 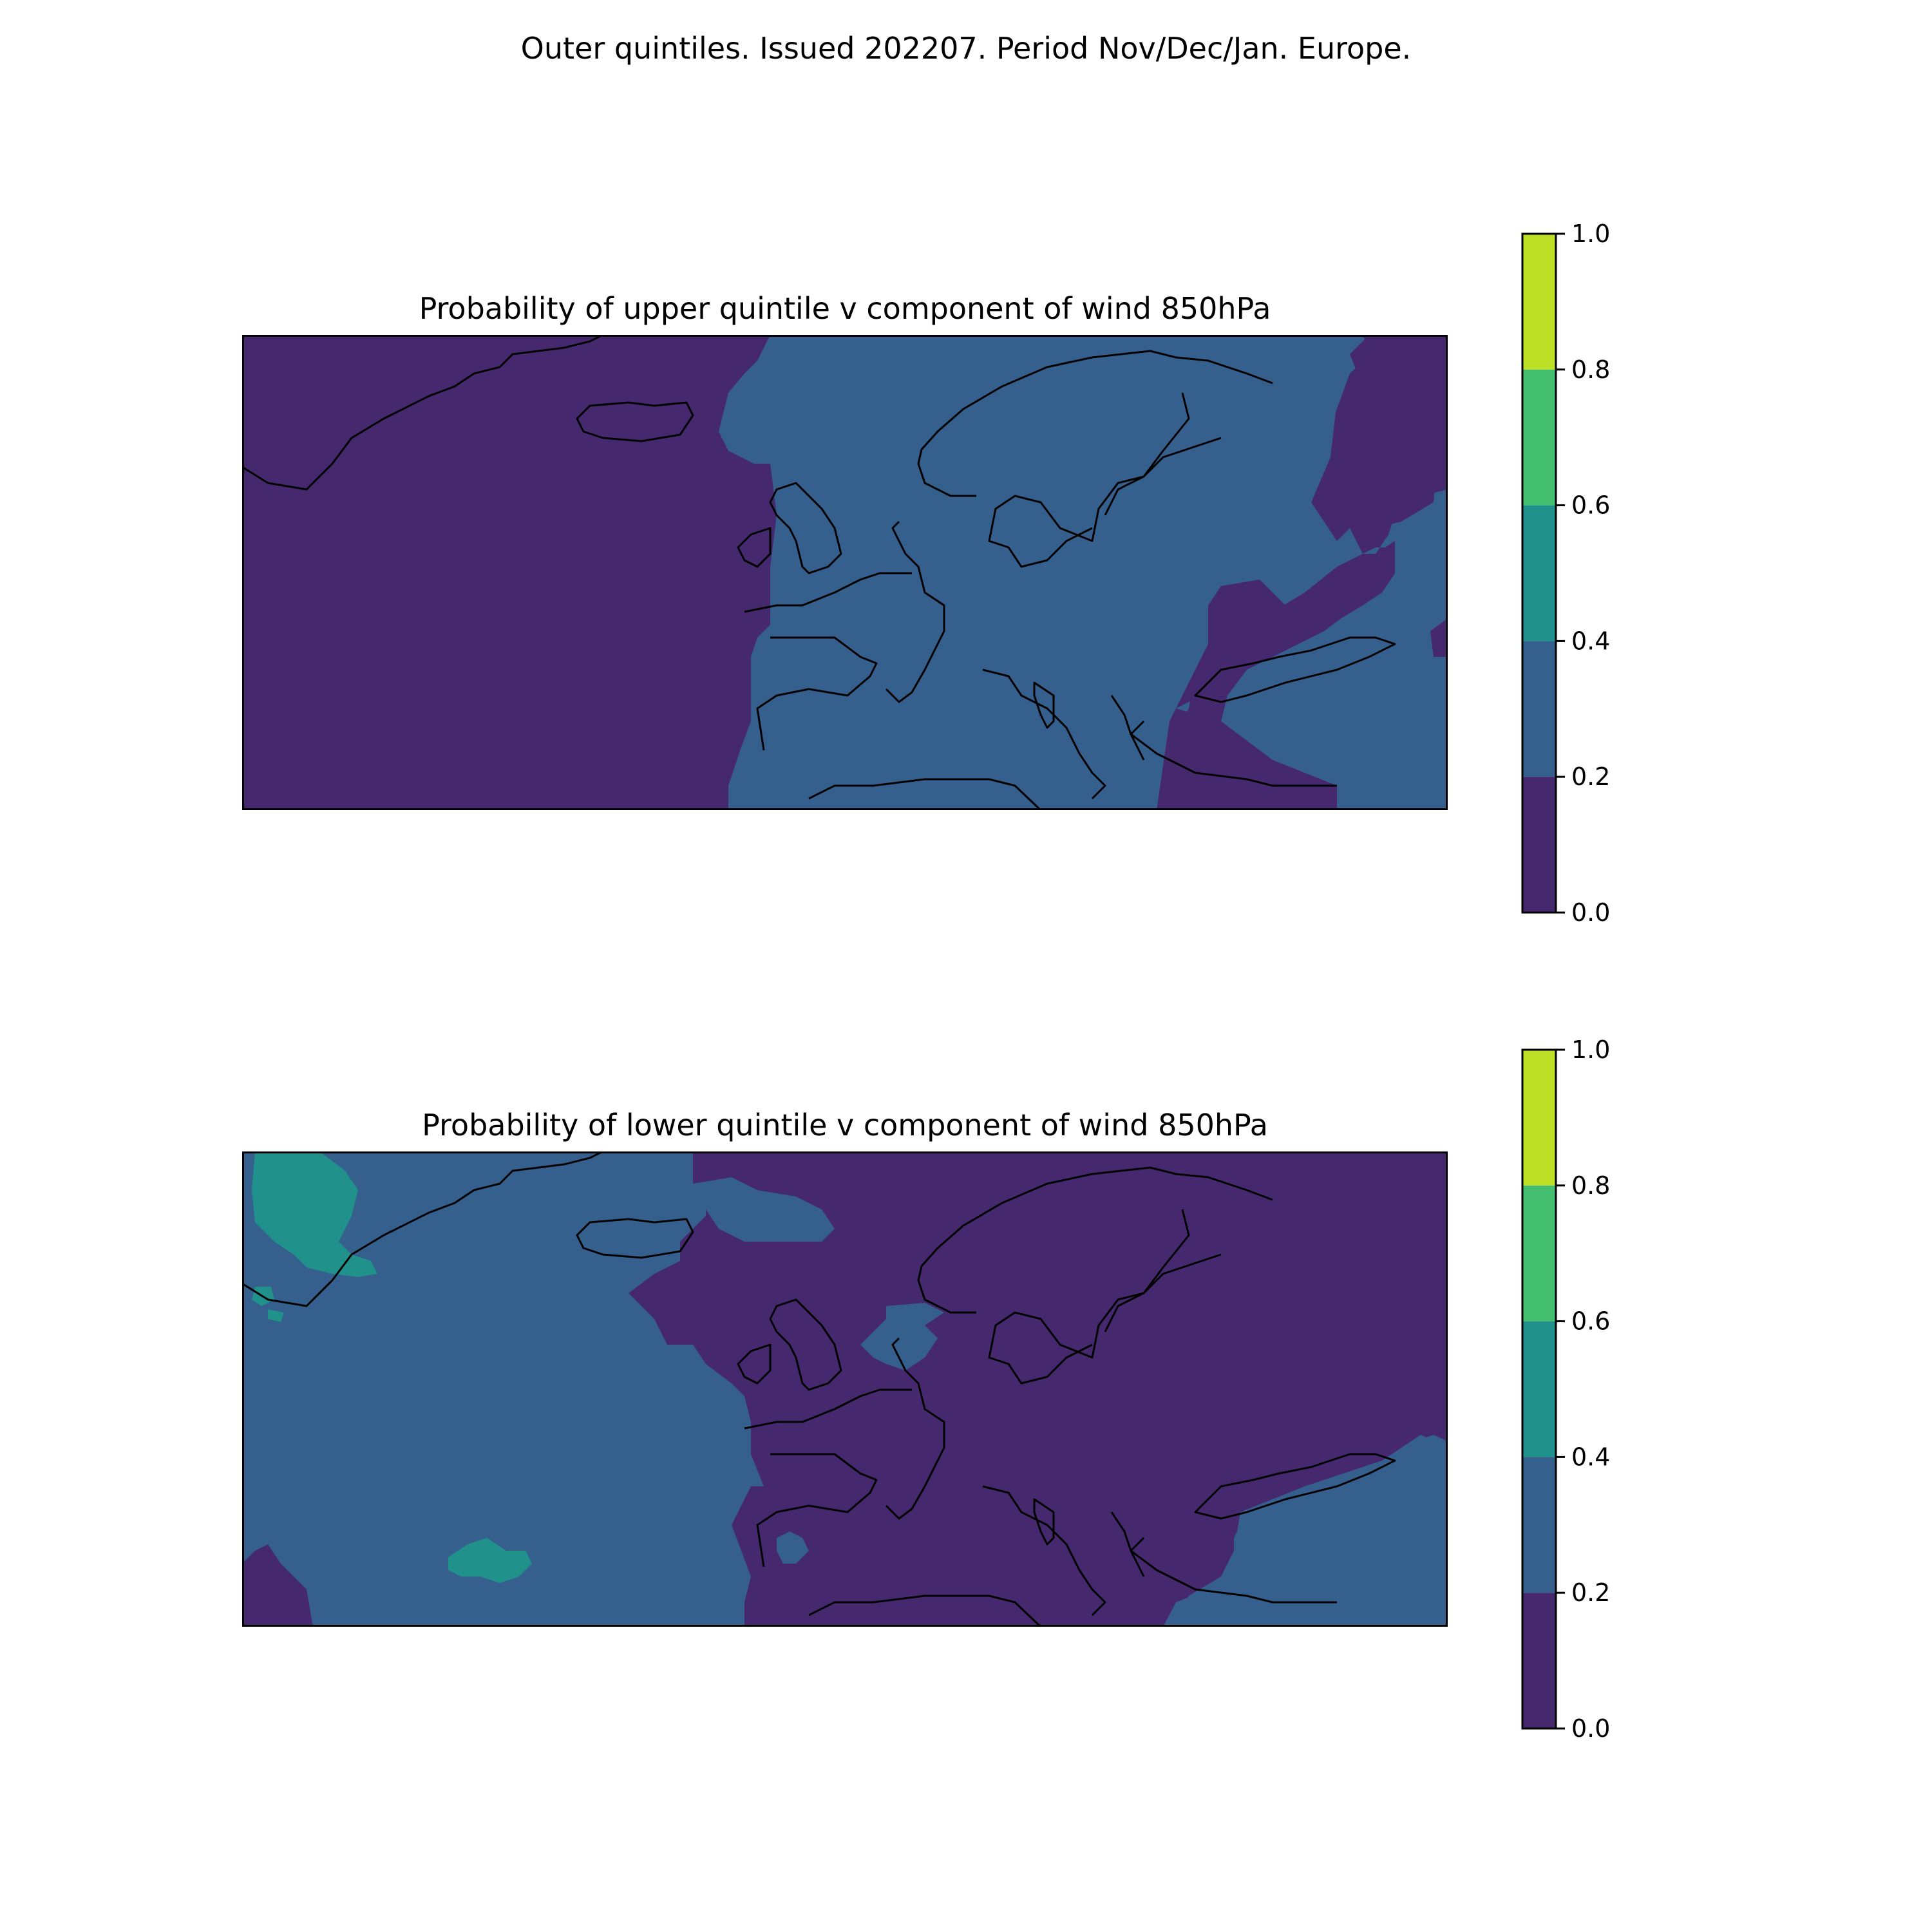 What do you see at coordinates (793, 1547) in the screenshot?
I see `bin-0.2-0.4-iberia` at bounding box center [793, 1547].